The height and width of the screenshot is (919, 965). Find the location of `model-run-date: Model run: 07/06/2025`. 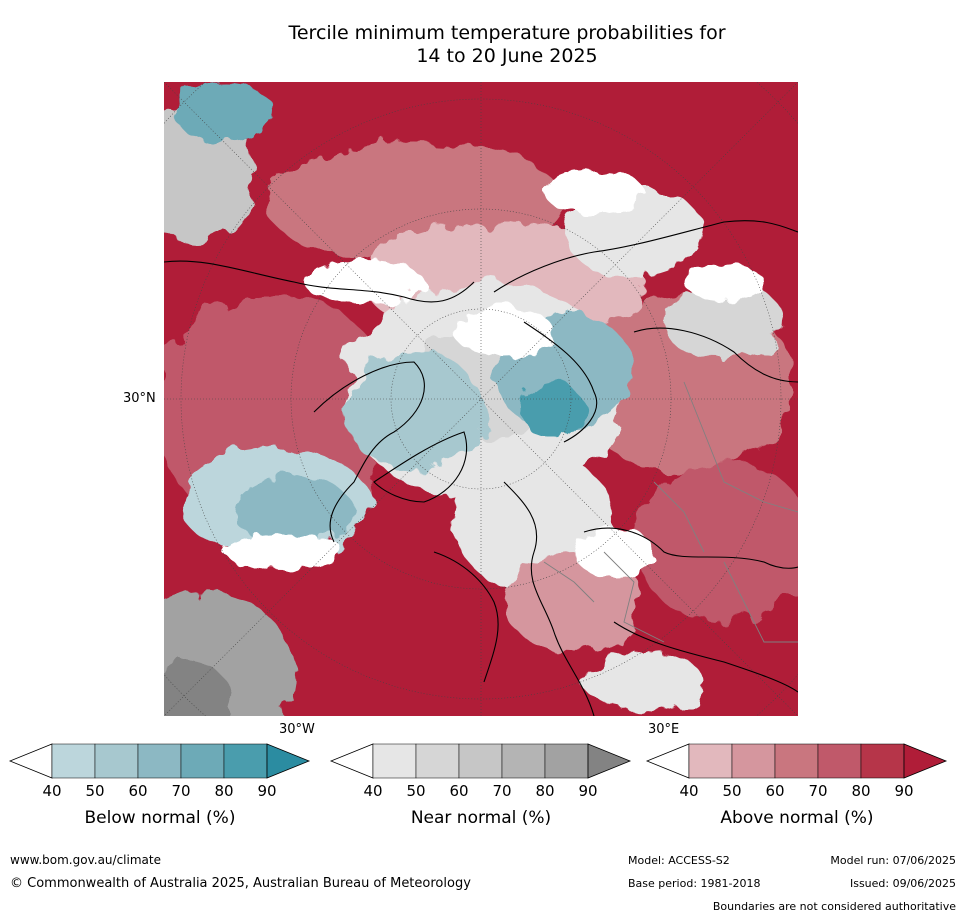

model-run-date: Model run: 07/06/2025 is located at coordinates (893, 860).